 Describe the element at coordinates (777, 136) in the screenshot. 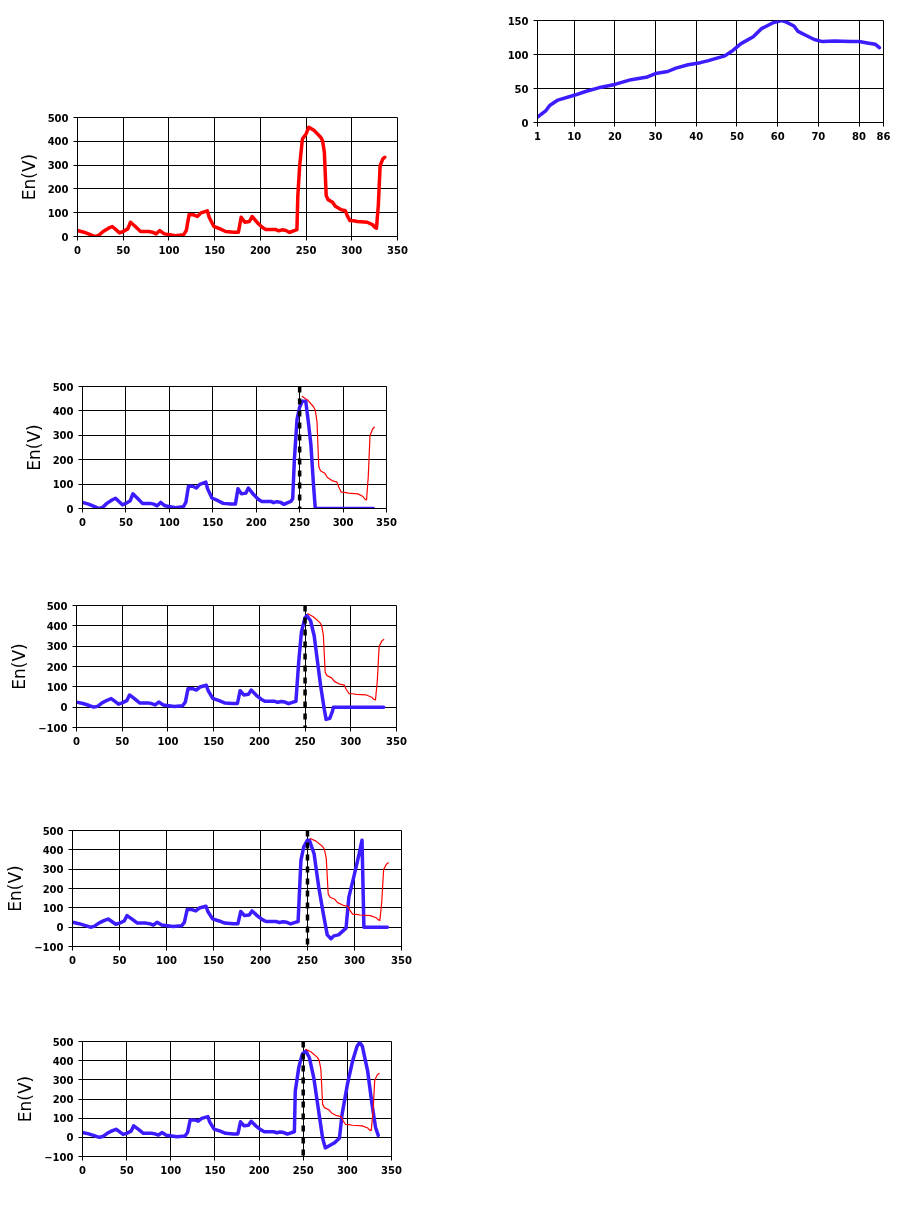

I see `x-tick-label: 60` at that location.